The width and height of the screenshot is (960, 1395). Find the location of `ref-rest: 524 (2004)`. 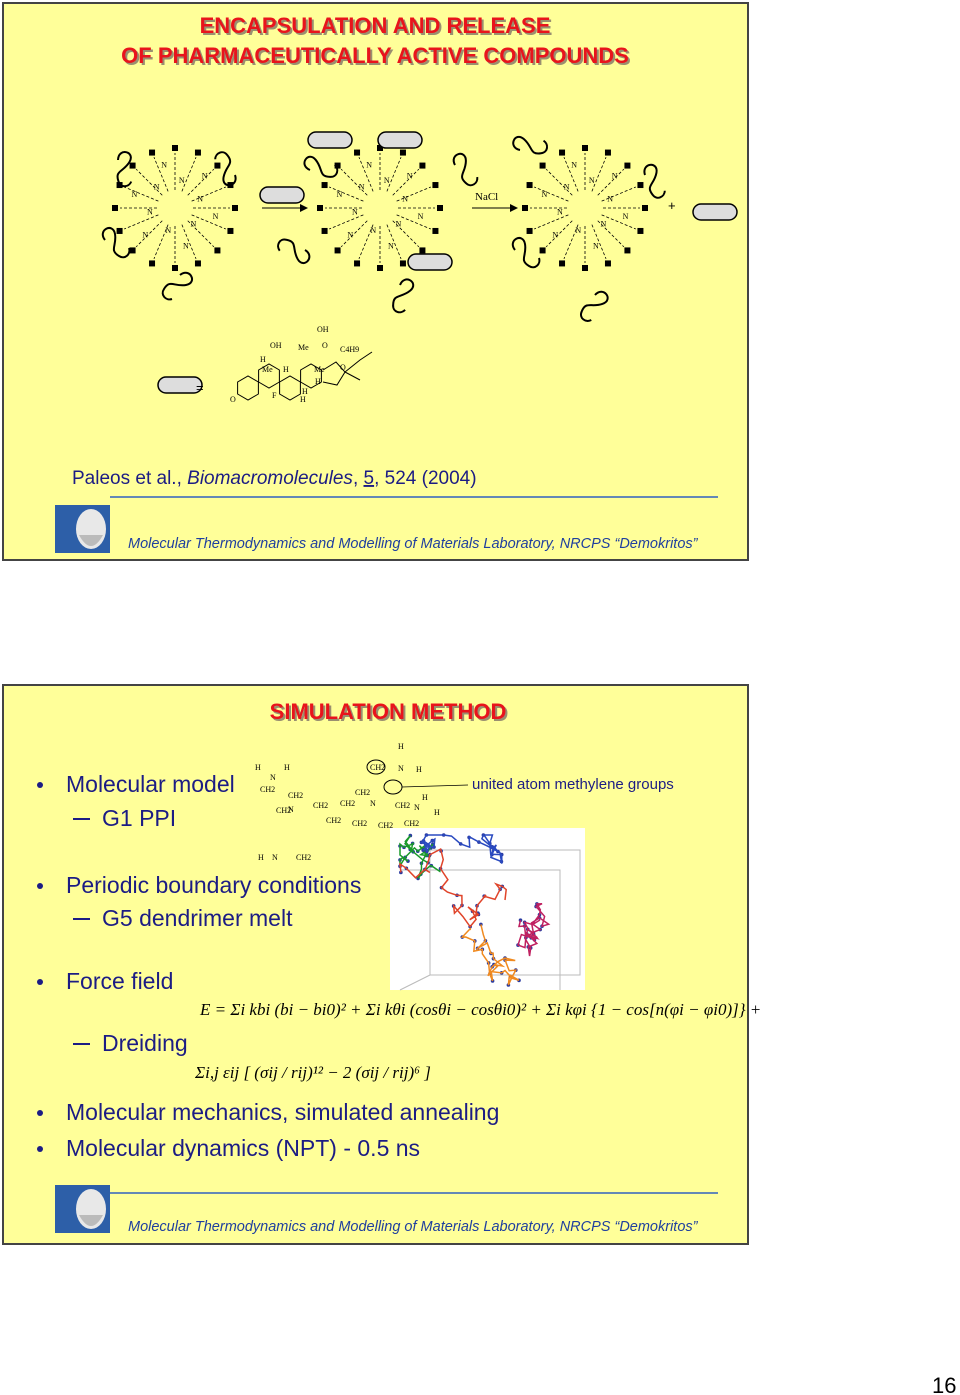

ref-rest: 524 (2004) is located at coordinates (431, 478).